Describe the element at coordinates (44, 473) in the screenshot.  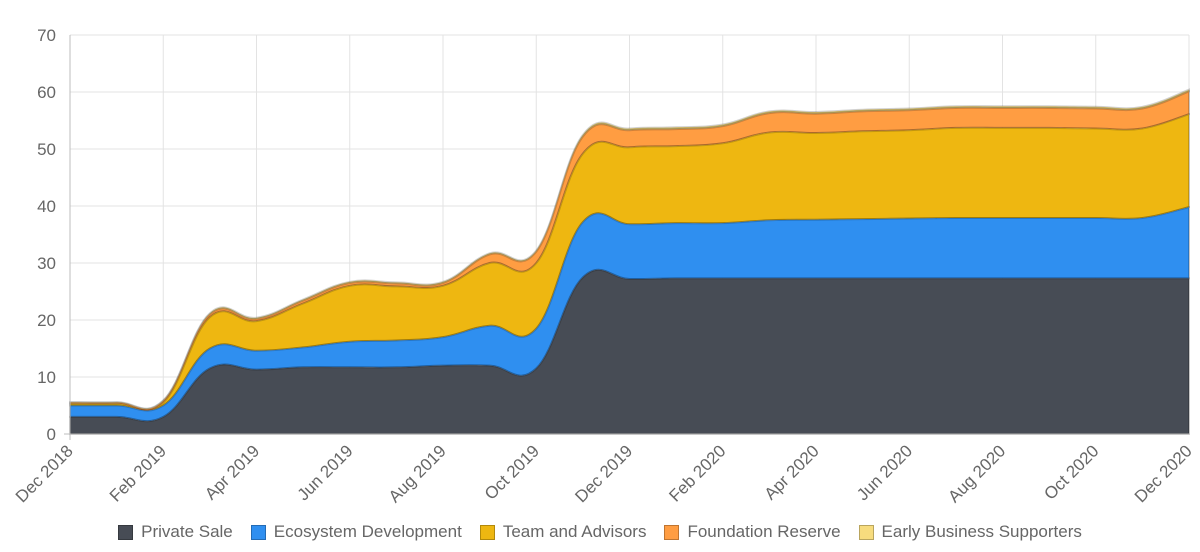
I see `x-tick-label: Dec 2018` at that location.